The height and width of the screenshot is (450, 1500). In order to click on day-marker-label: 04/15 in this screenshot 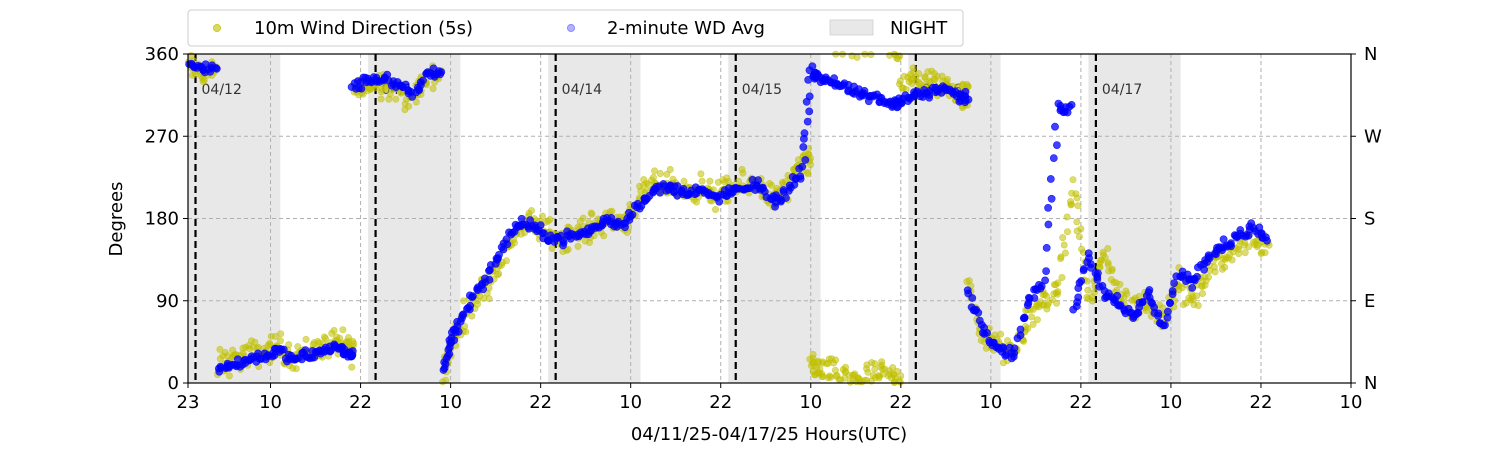, I will do `click(762, 90)`.